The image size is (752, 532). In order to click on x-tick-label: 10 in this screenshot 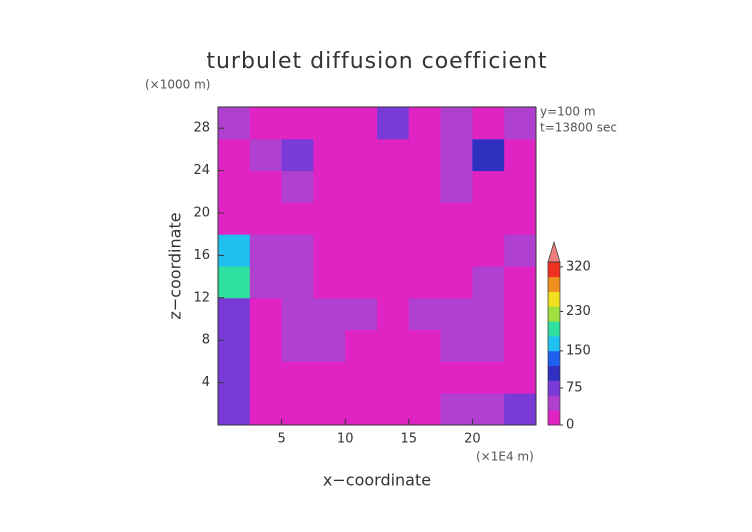, I will do `click(345, 439)`.